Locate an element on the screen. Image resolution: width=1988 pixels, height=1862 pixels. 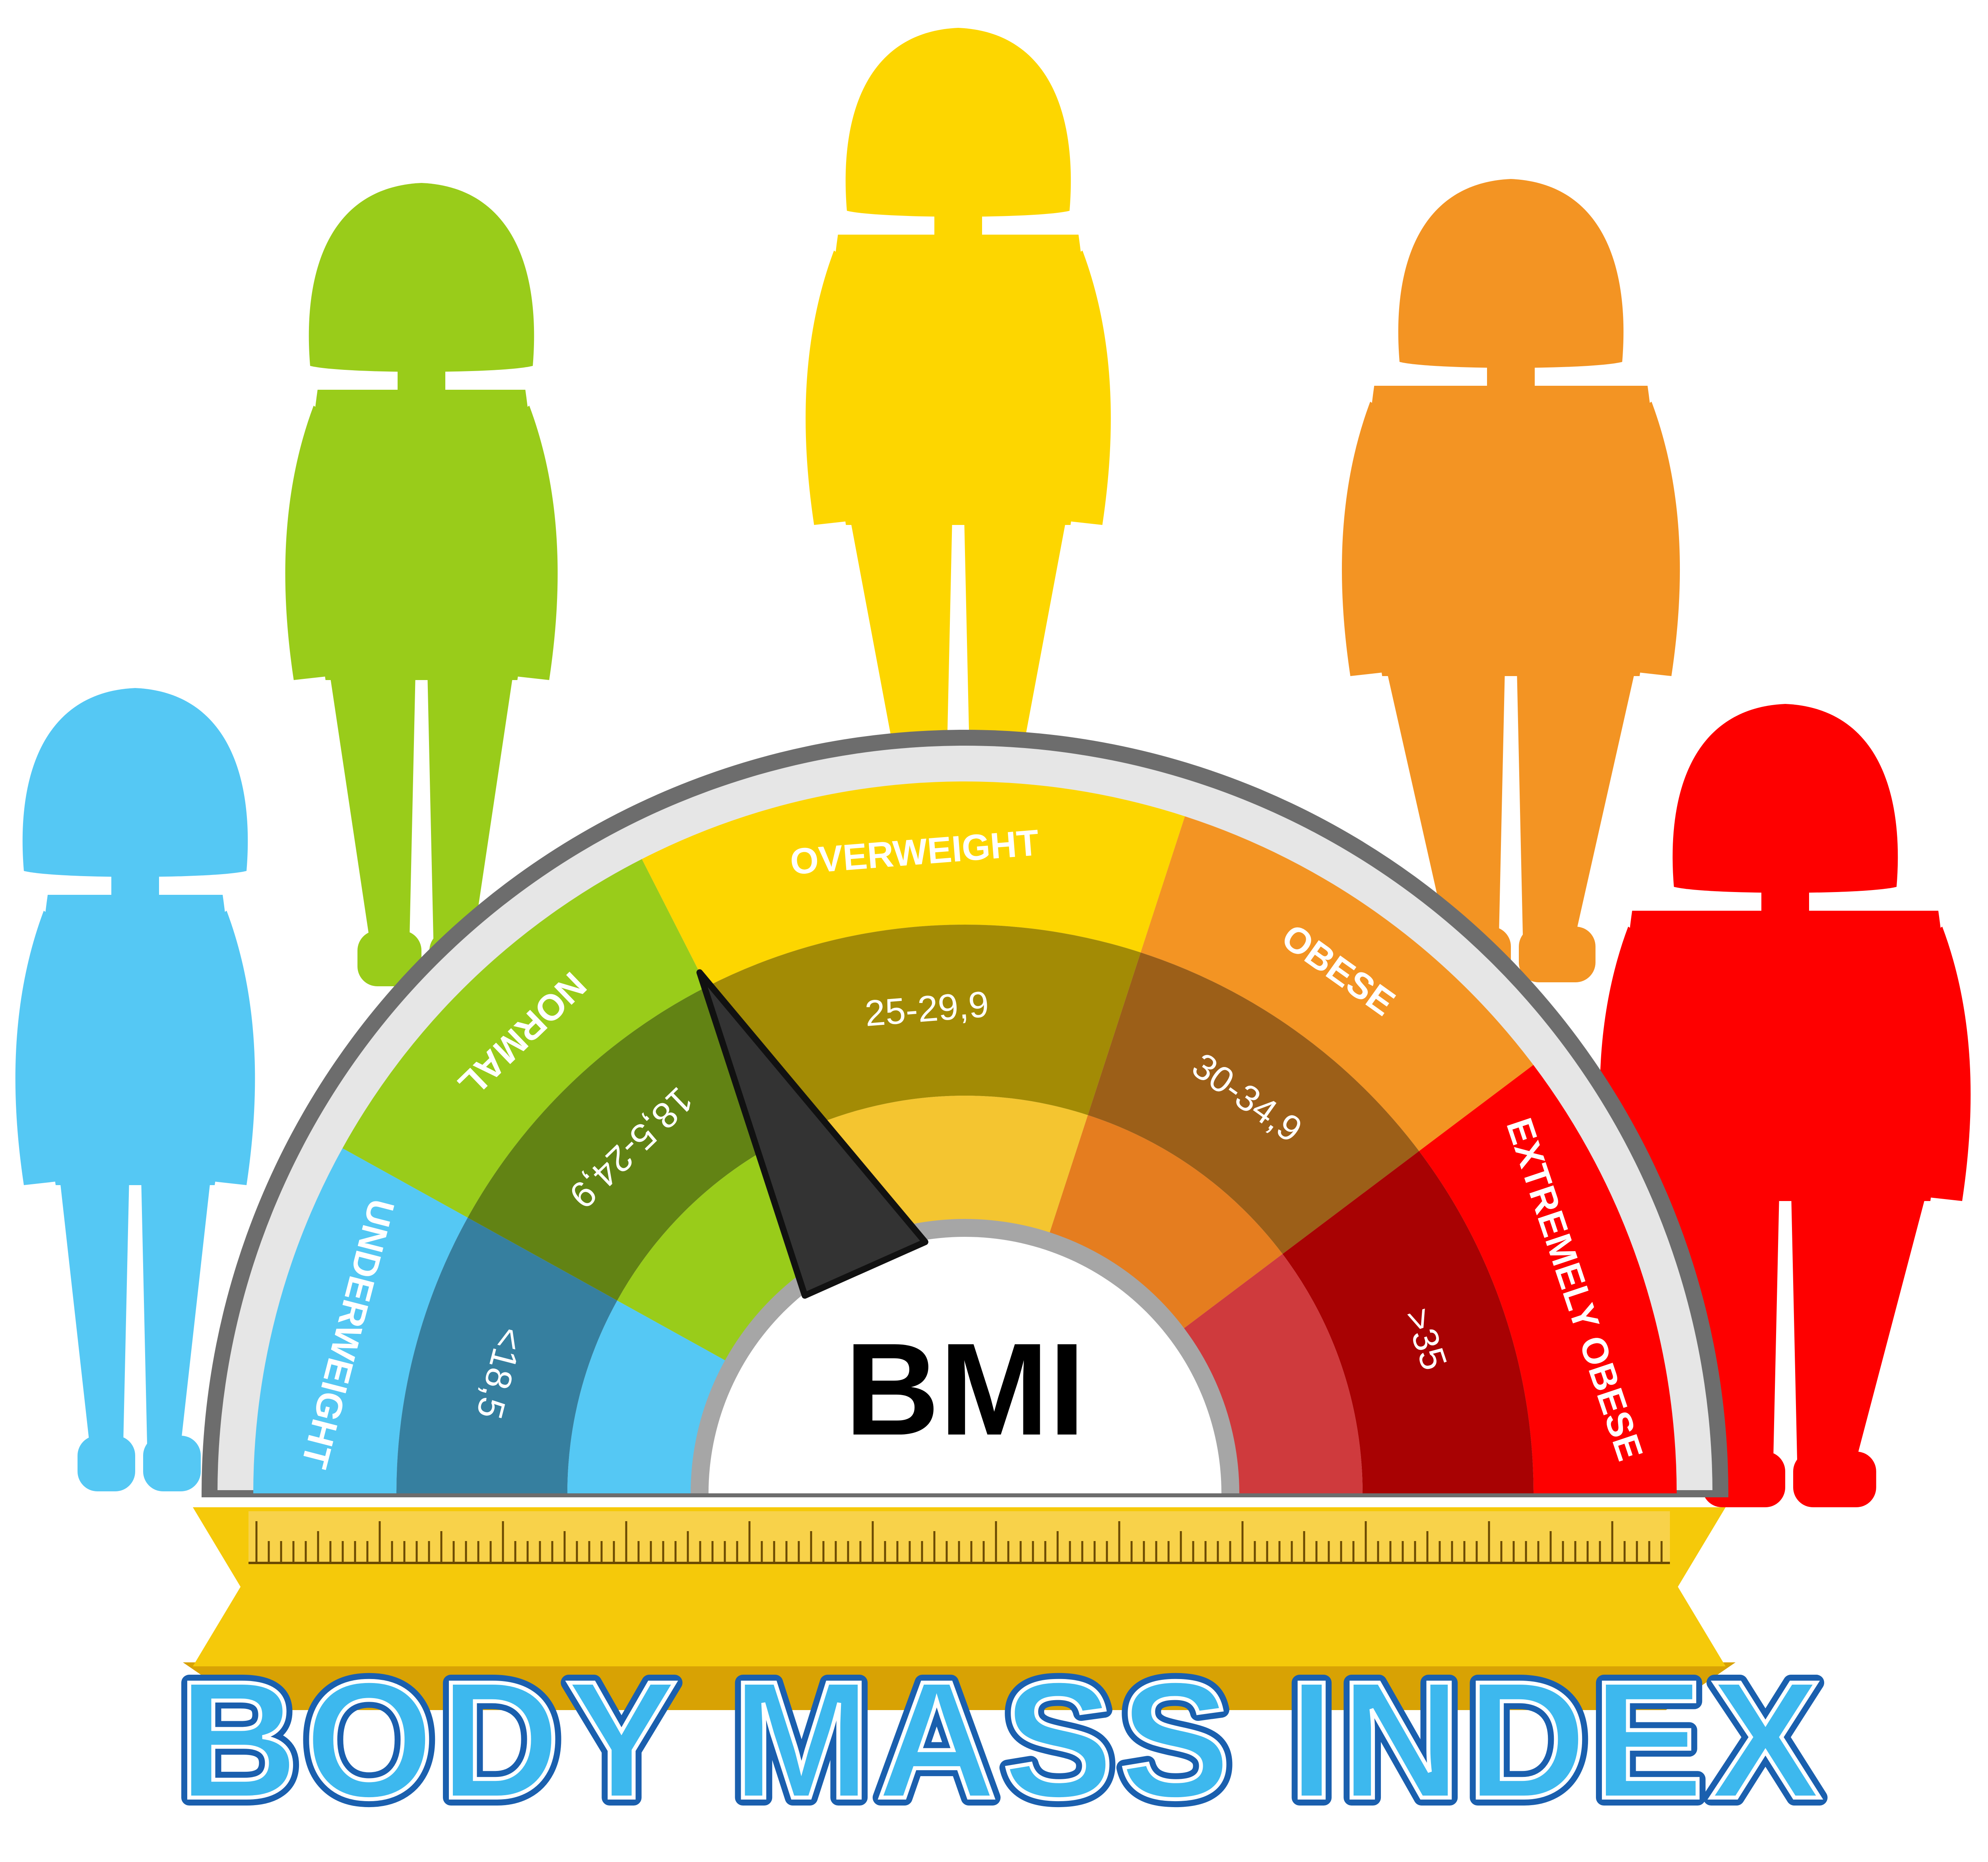
figure-right-foot-obese is located at coordinates (1557, 955).